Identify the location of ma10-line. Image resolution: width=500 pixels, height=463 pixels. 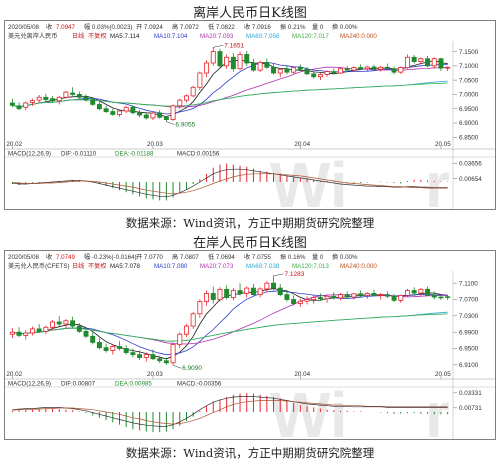
(230, 323).